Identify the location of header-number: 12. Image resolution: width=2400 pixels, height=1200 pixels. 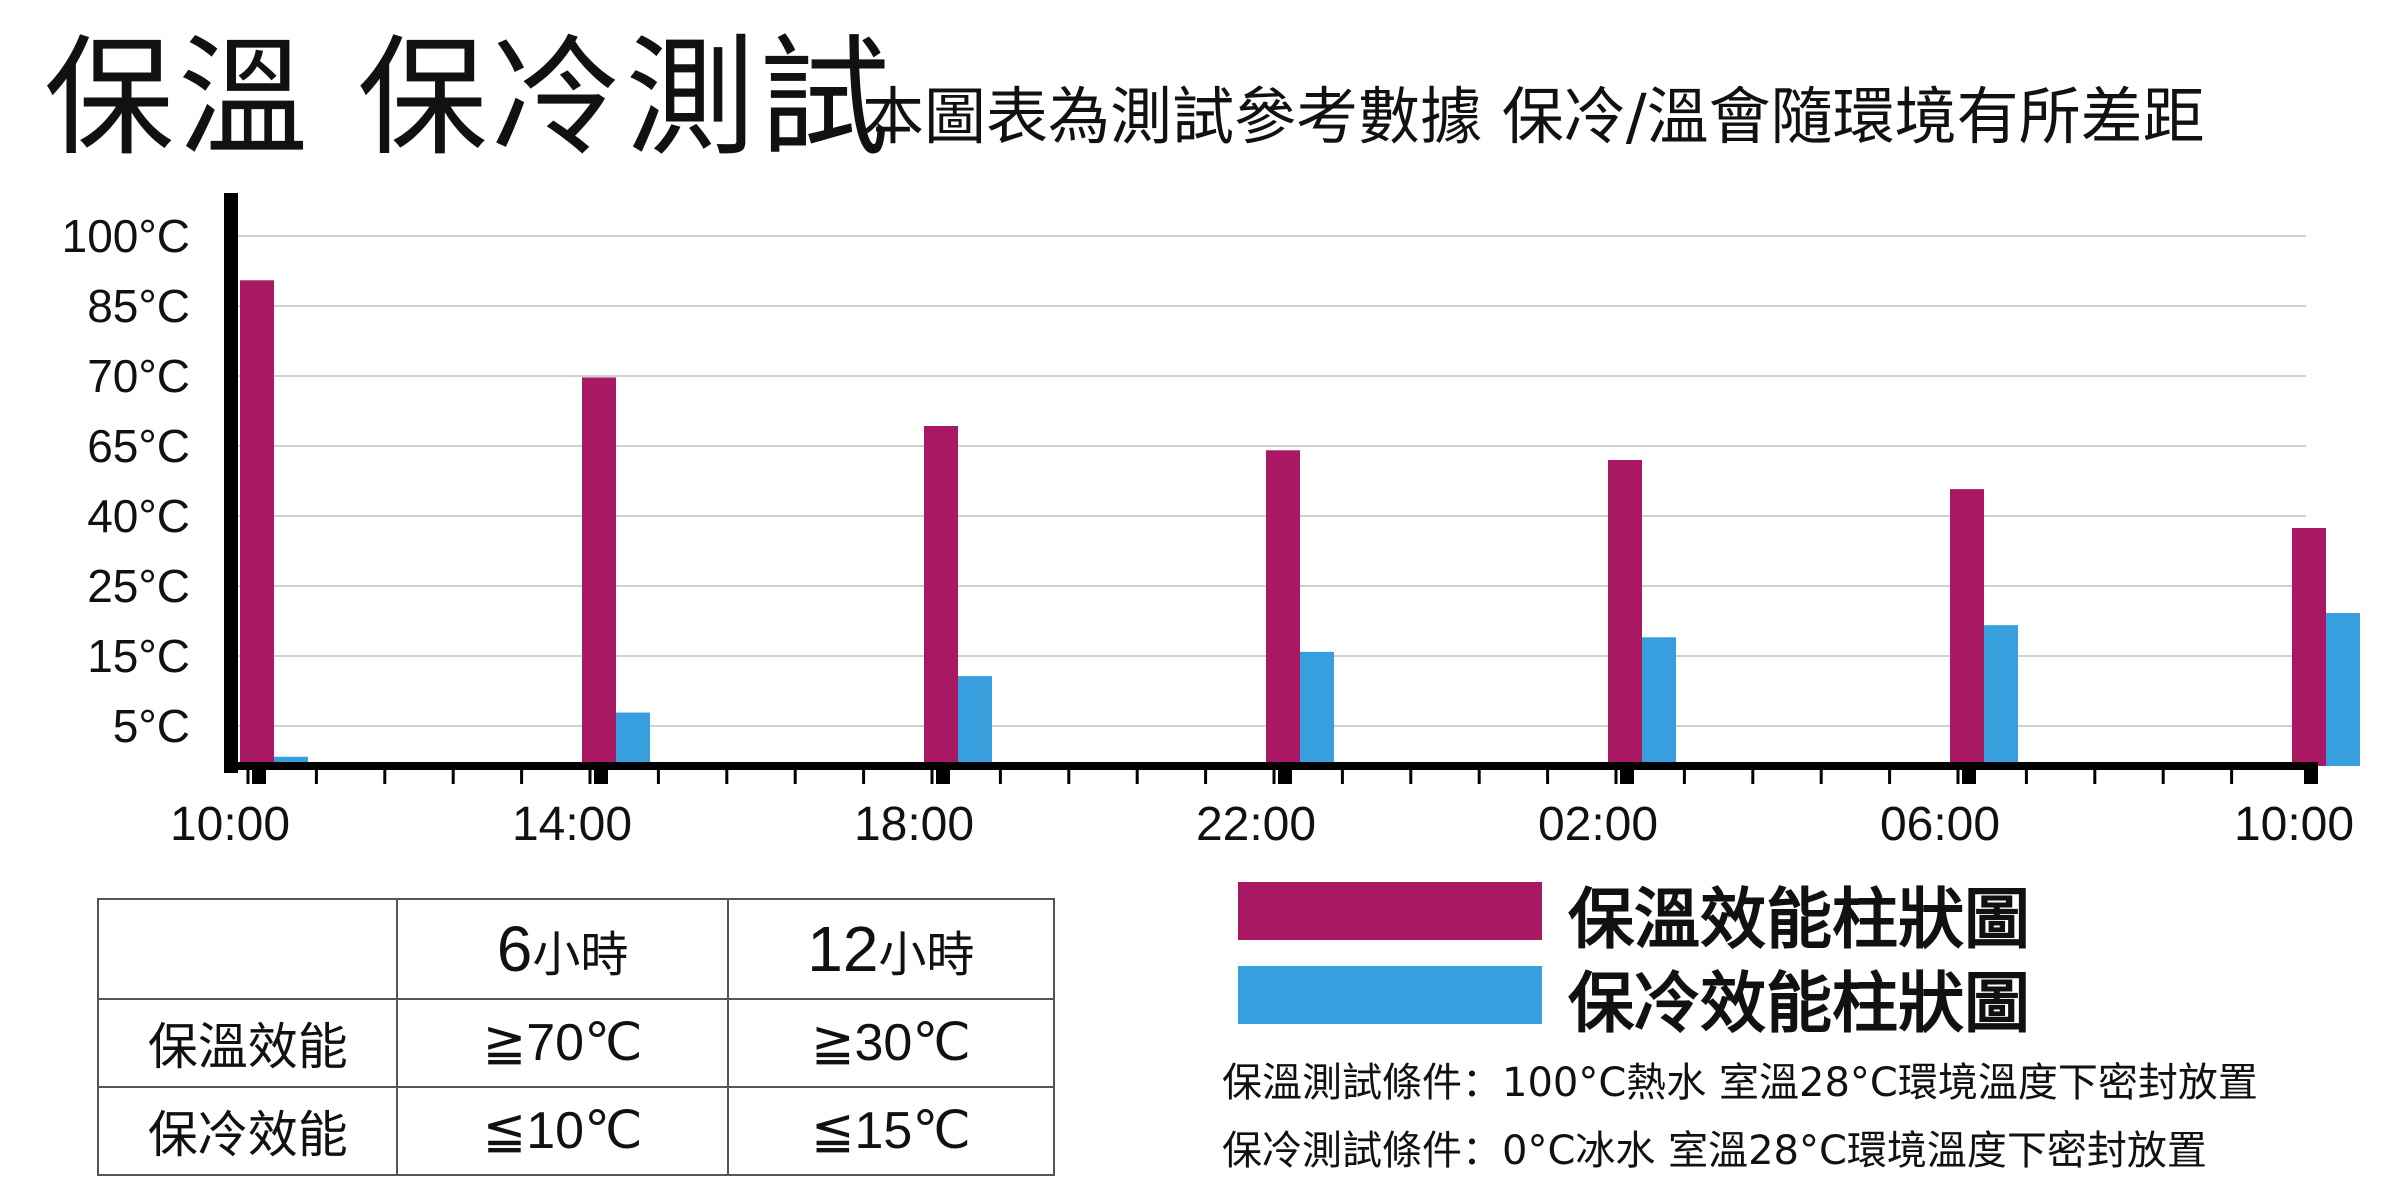
(843, 949).